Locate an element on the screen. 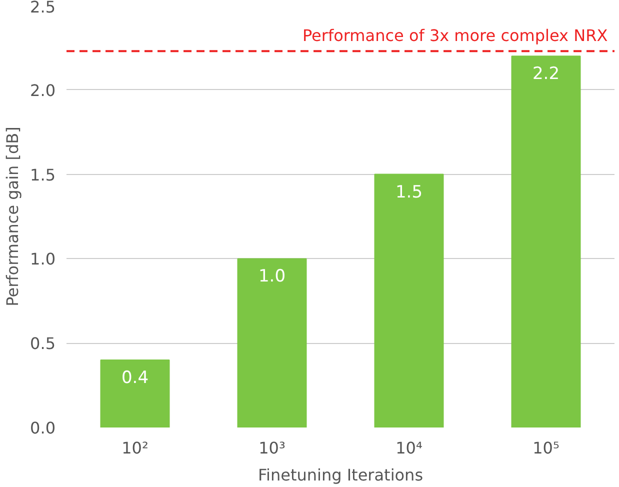 This screenshot has height=487, width=619. y-tick-label: 1.0 is located at coordinates (43, 259).